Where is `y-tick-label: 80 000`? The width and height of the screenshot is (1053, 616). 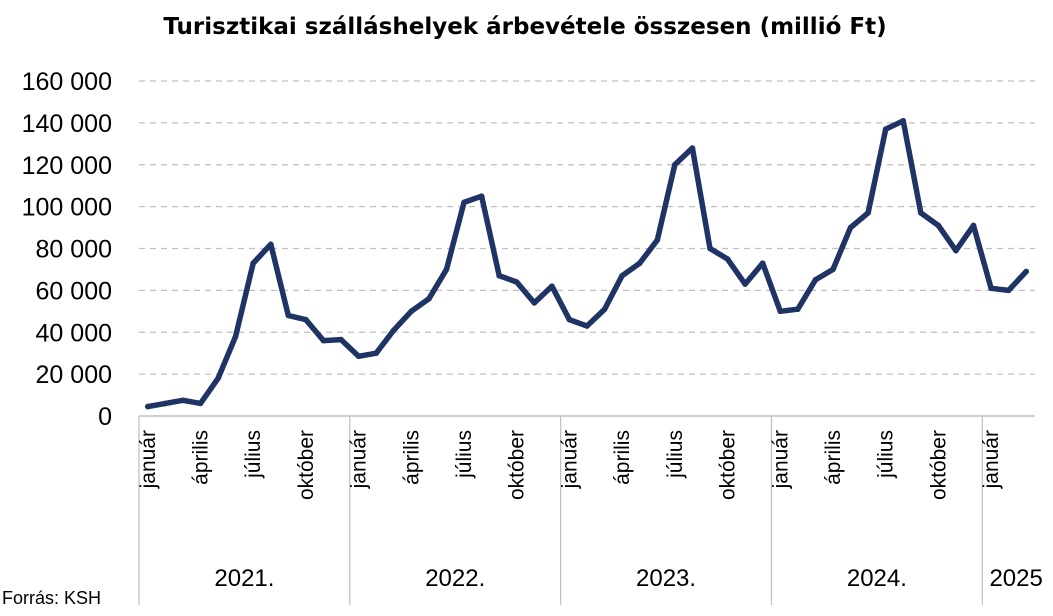 y-tick-label: 80 000 is located at coordinates (74, 250).